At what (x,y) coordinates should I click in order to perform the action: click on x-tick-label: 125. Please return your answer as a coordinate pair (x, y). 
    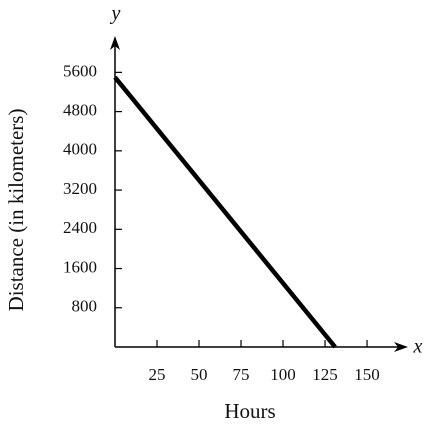
    Looking at the image, I should click on (325, 374).